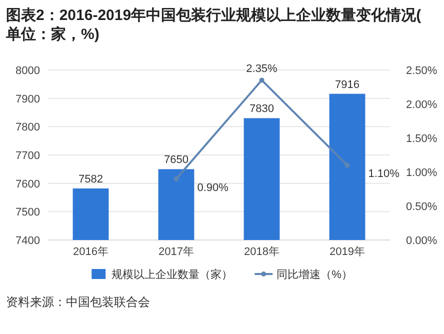 The width and height of the screenshot is (444, 334). What do you see at coordinates (422, 139) in the screenshot?
I see `y2-tick-label: 1.50%` at bounding box center [422, 139].